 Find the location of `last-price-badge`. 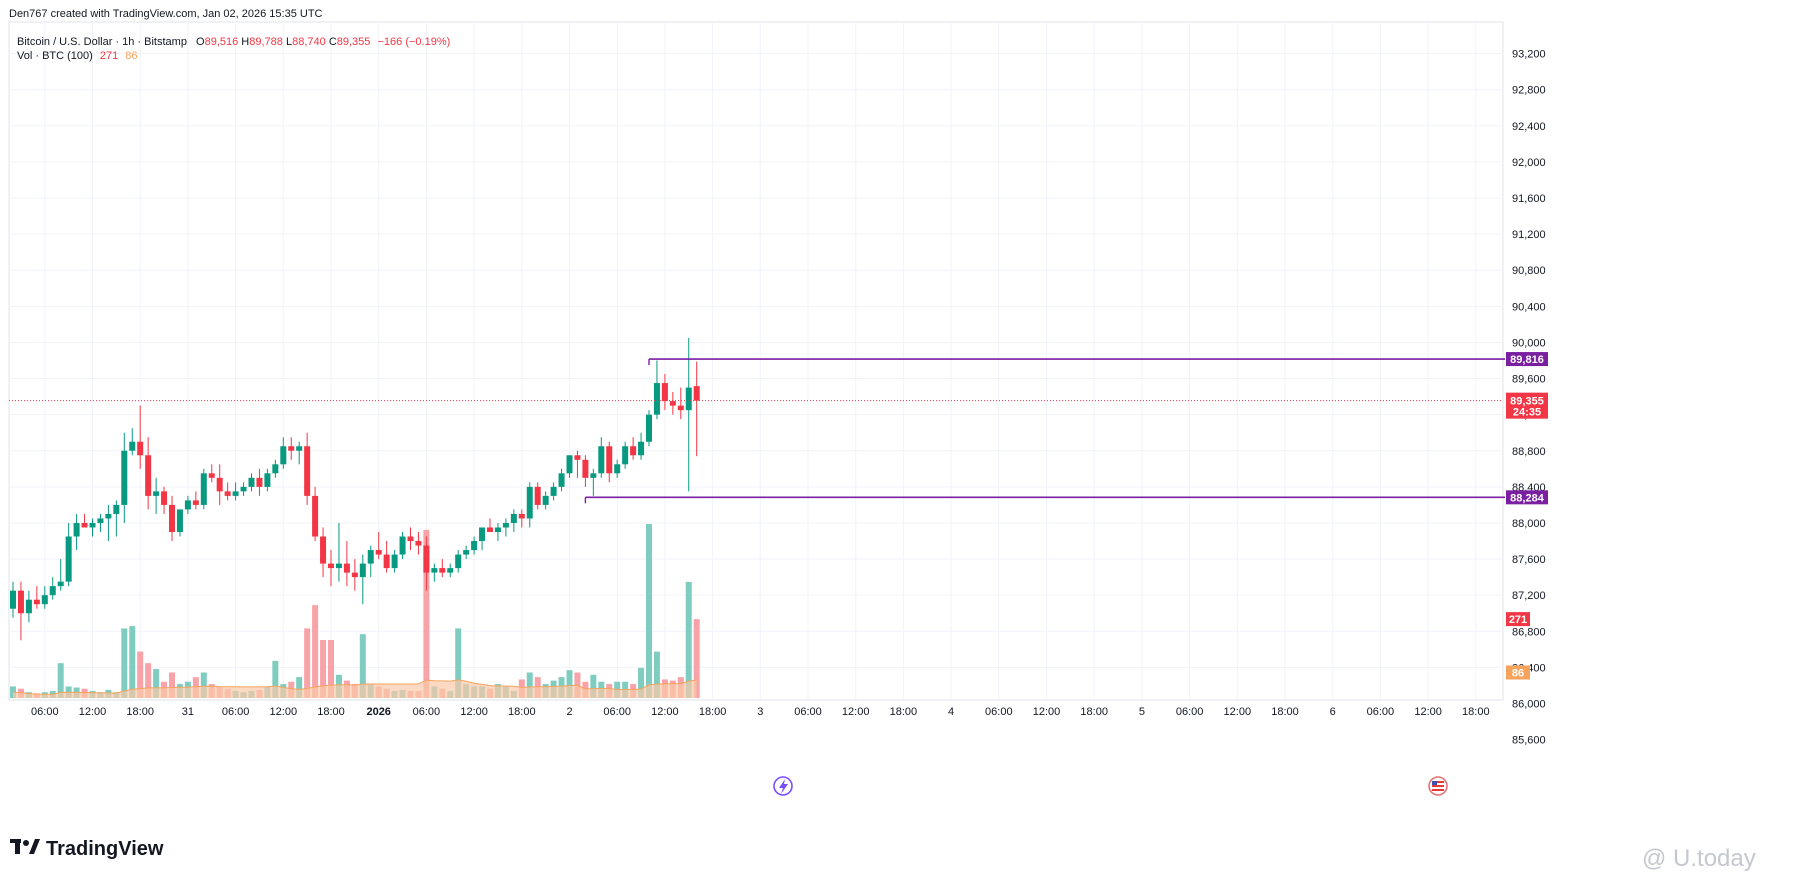

last-price-badge is located at coordinates (1527, 405).